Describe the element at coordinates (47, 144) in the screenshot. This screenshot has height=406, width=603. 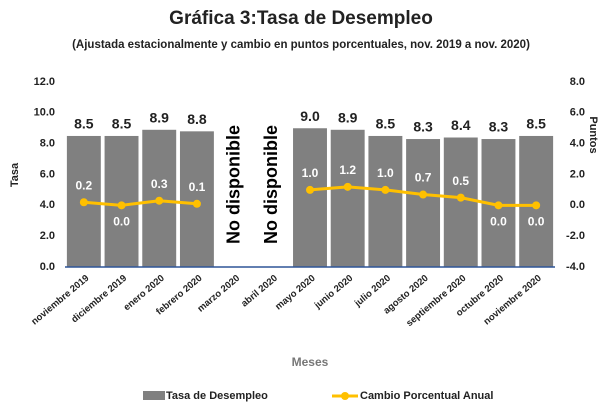
I see `y-tick-label: 8.0` at that location.